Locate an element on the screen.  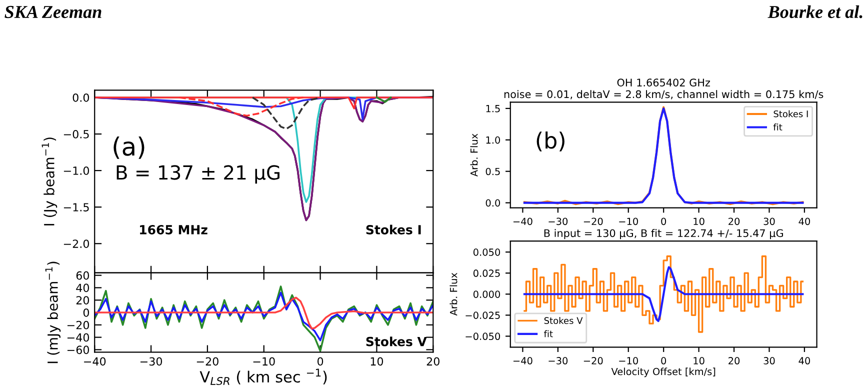
x-axis-title: V$_{LSR}$ ( km sec $^{−1}$) is located at coordinates (263, 377).